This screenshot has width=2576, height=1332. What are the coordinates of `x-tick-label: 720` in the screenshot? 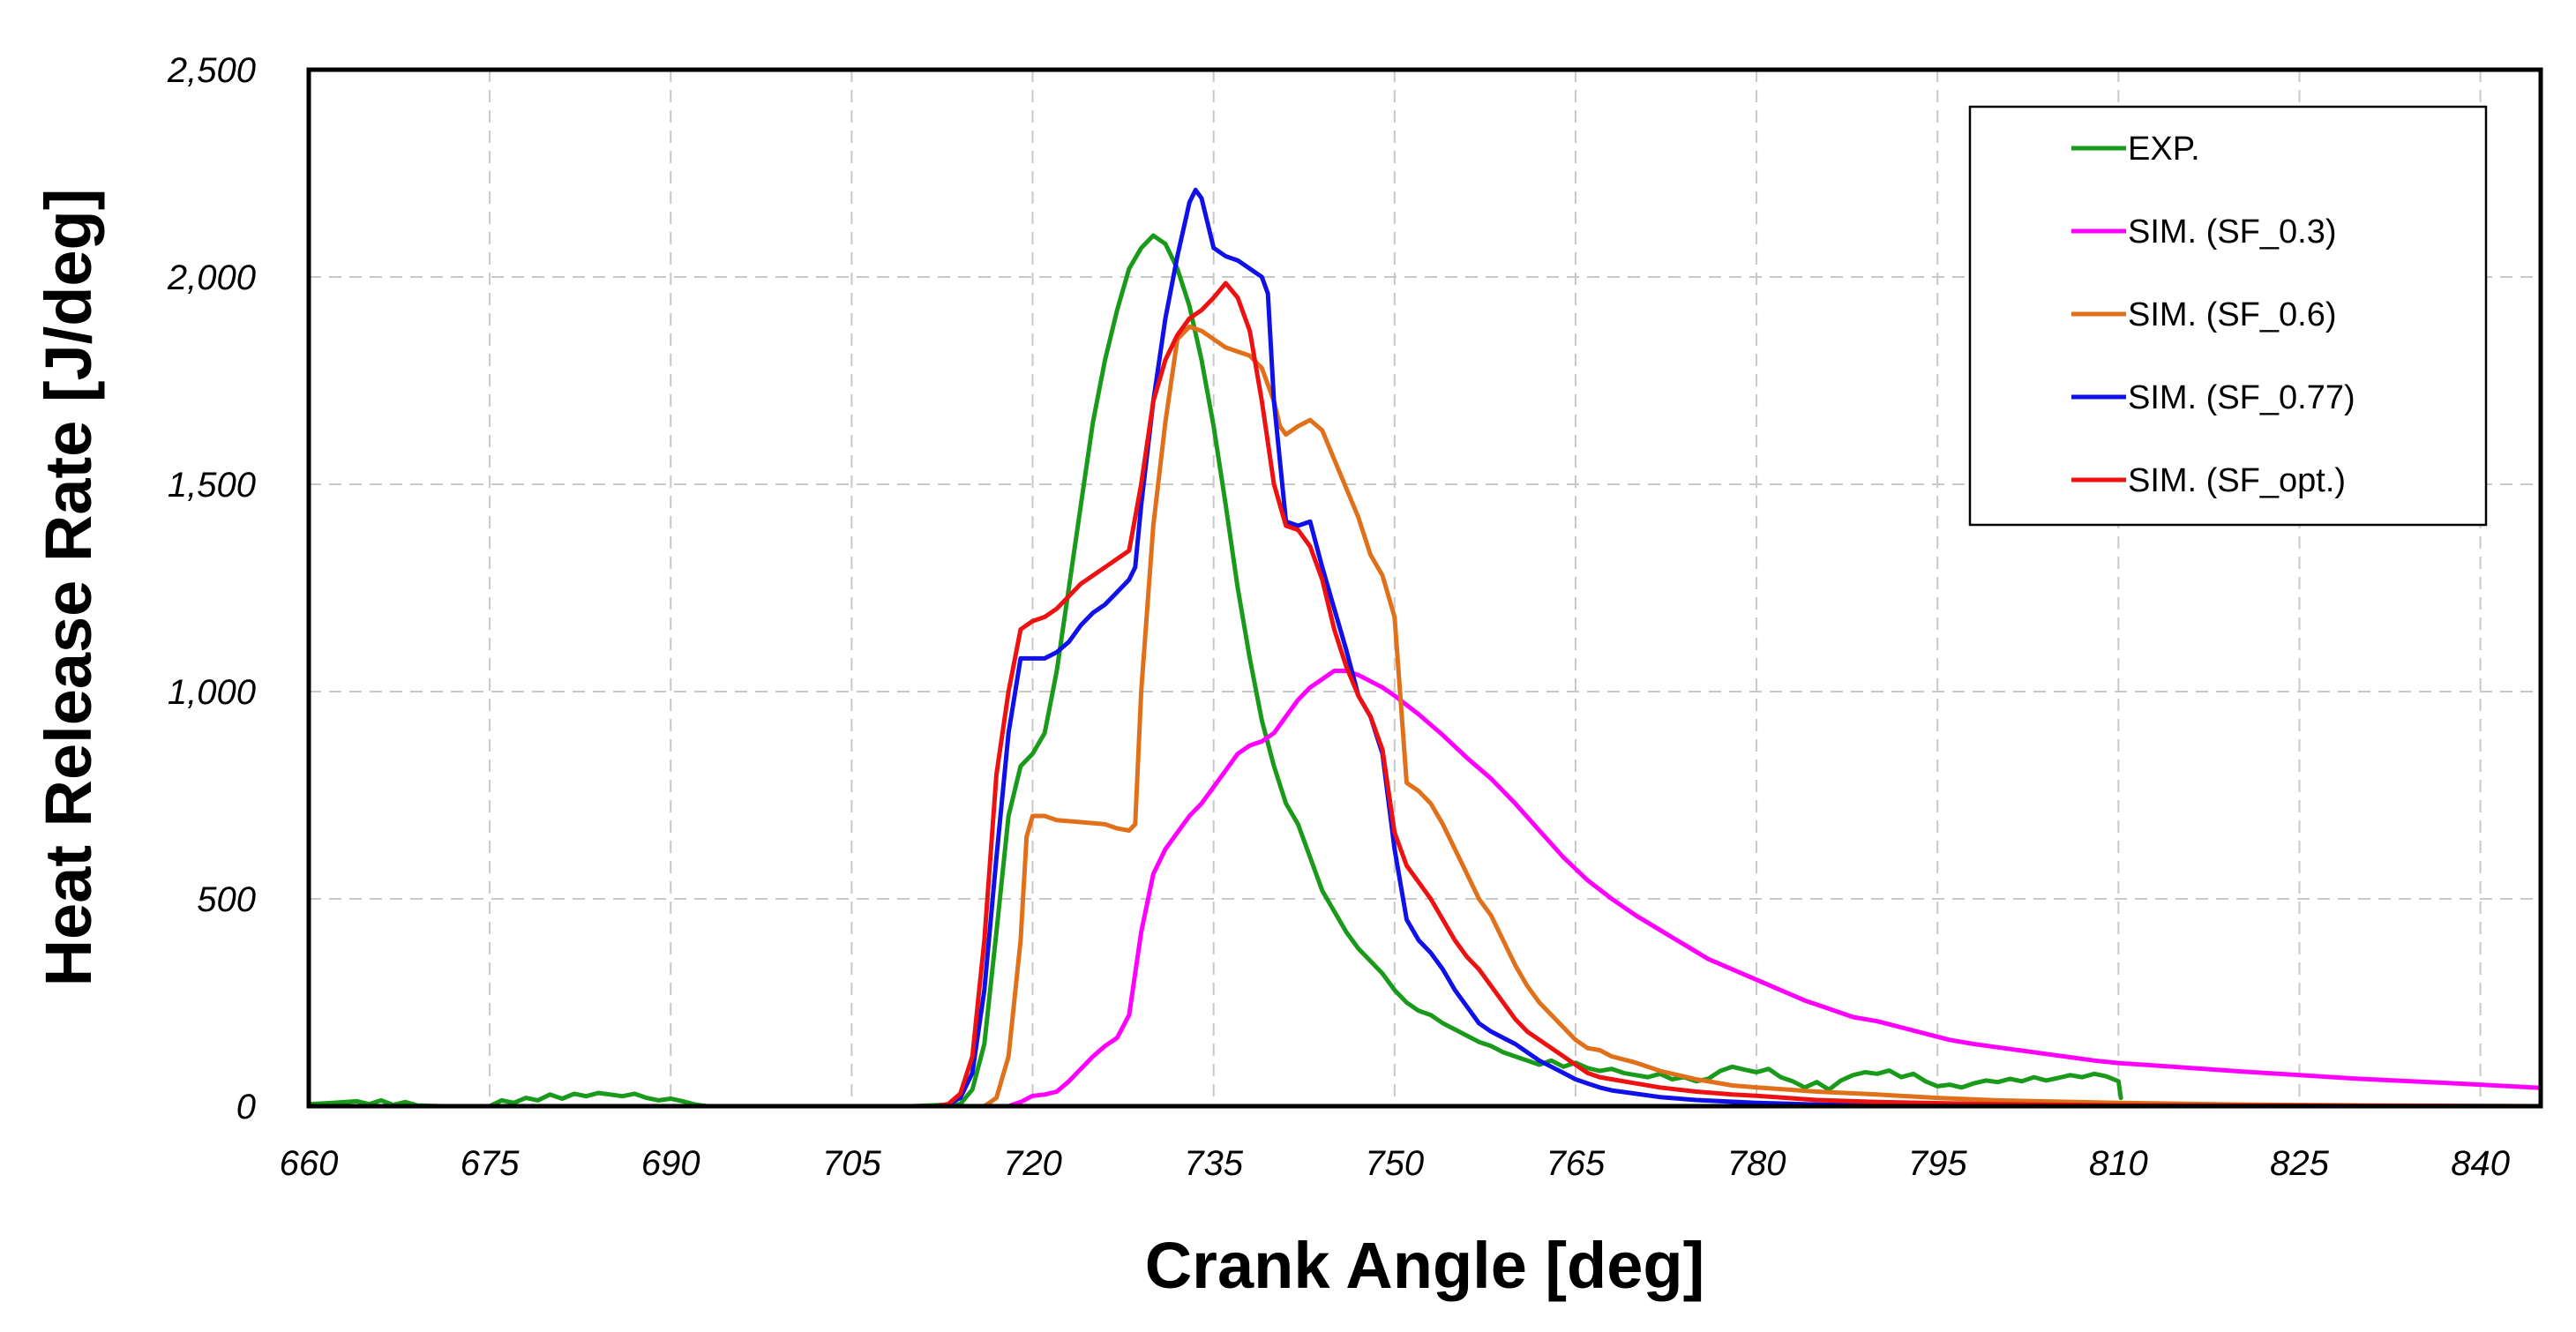 It's located at (1032, 1163).